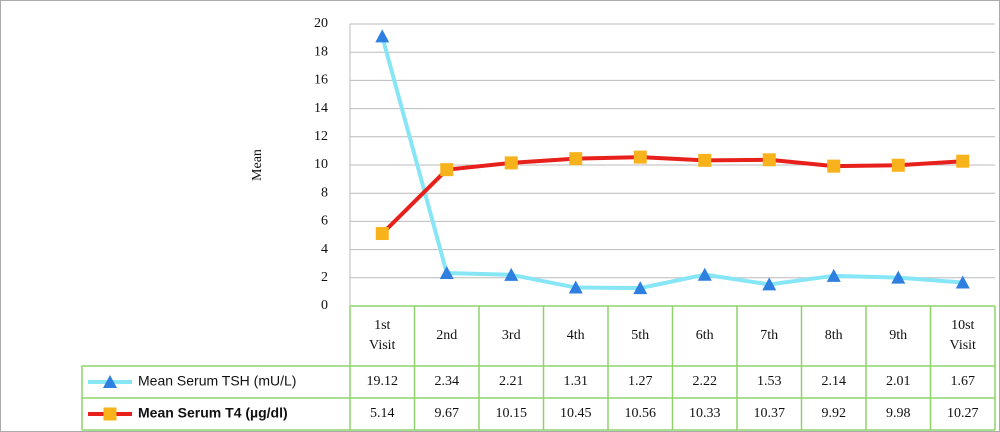 The height and width of the screenshot is (432, 1000). Describe the element at coordinates (834, 335) in the screenshot. I see `x-tick-label: 8th` at that location.